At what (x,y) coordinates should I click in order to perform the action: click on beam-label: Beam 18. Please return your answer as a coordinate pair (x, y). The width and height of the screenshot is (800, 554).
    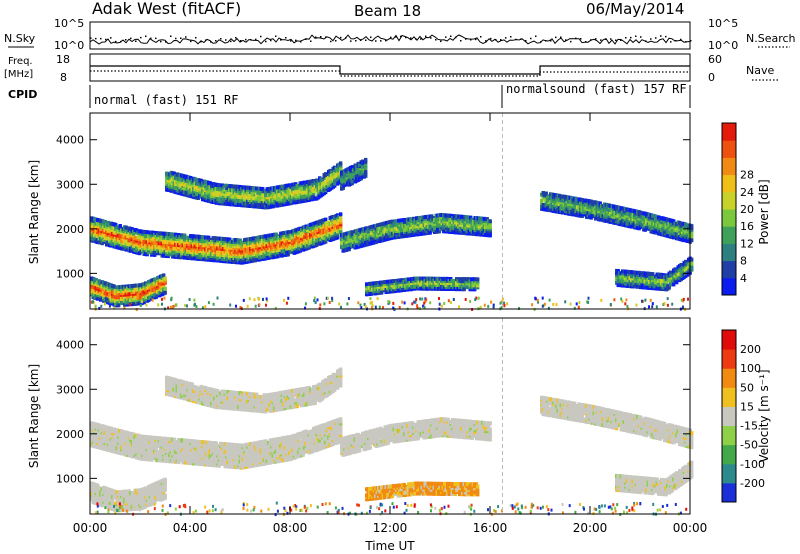
    Looking at the image, I should click on (387, 11).